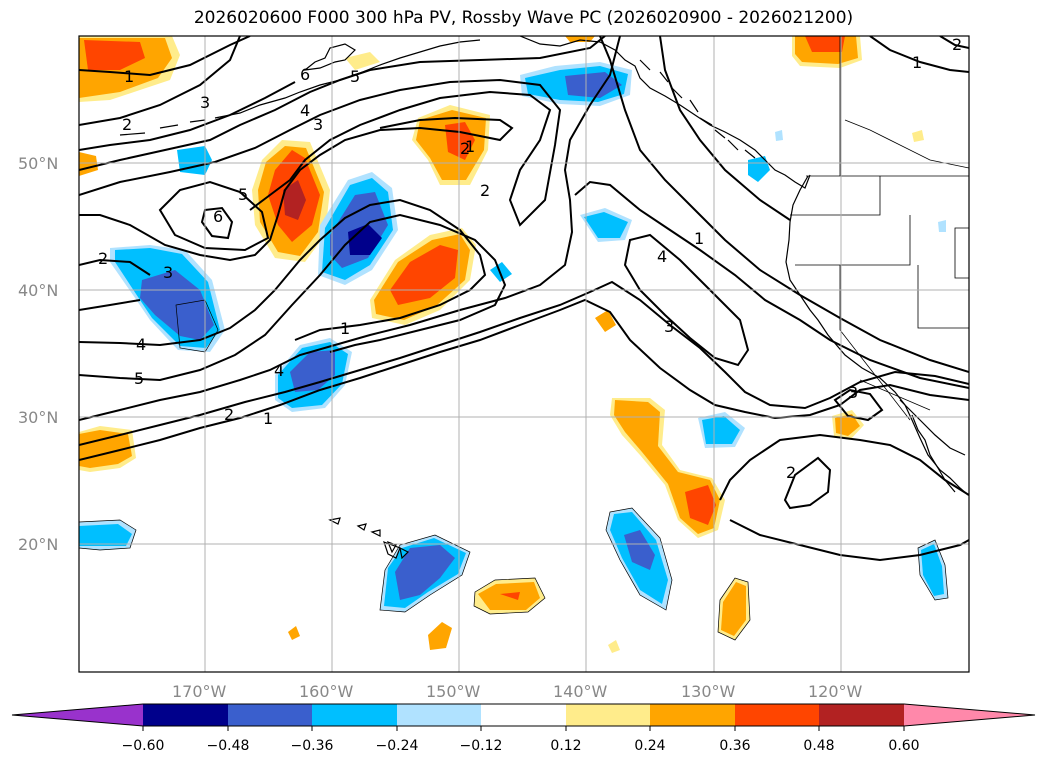 The image size is (1047, 765). I want to click on colorbar-tick-label: −0.24, so click(397, 746).